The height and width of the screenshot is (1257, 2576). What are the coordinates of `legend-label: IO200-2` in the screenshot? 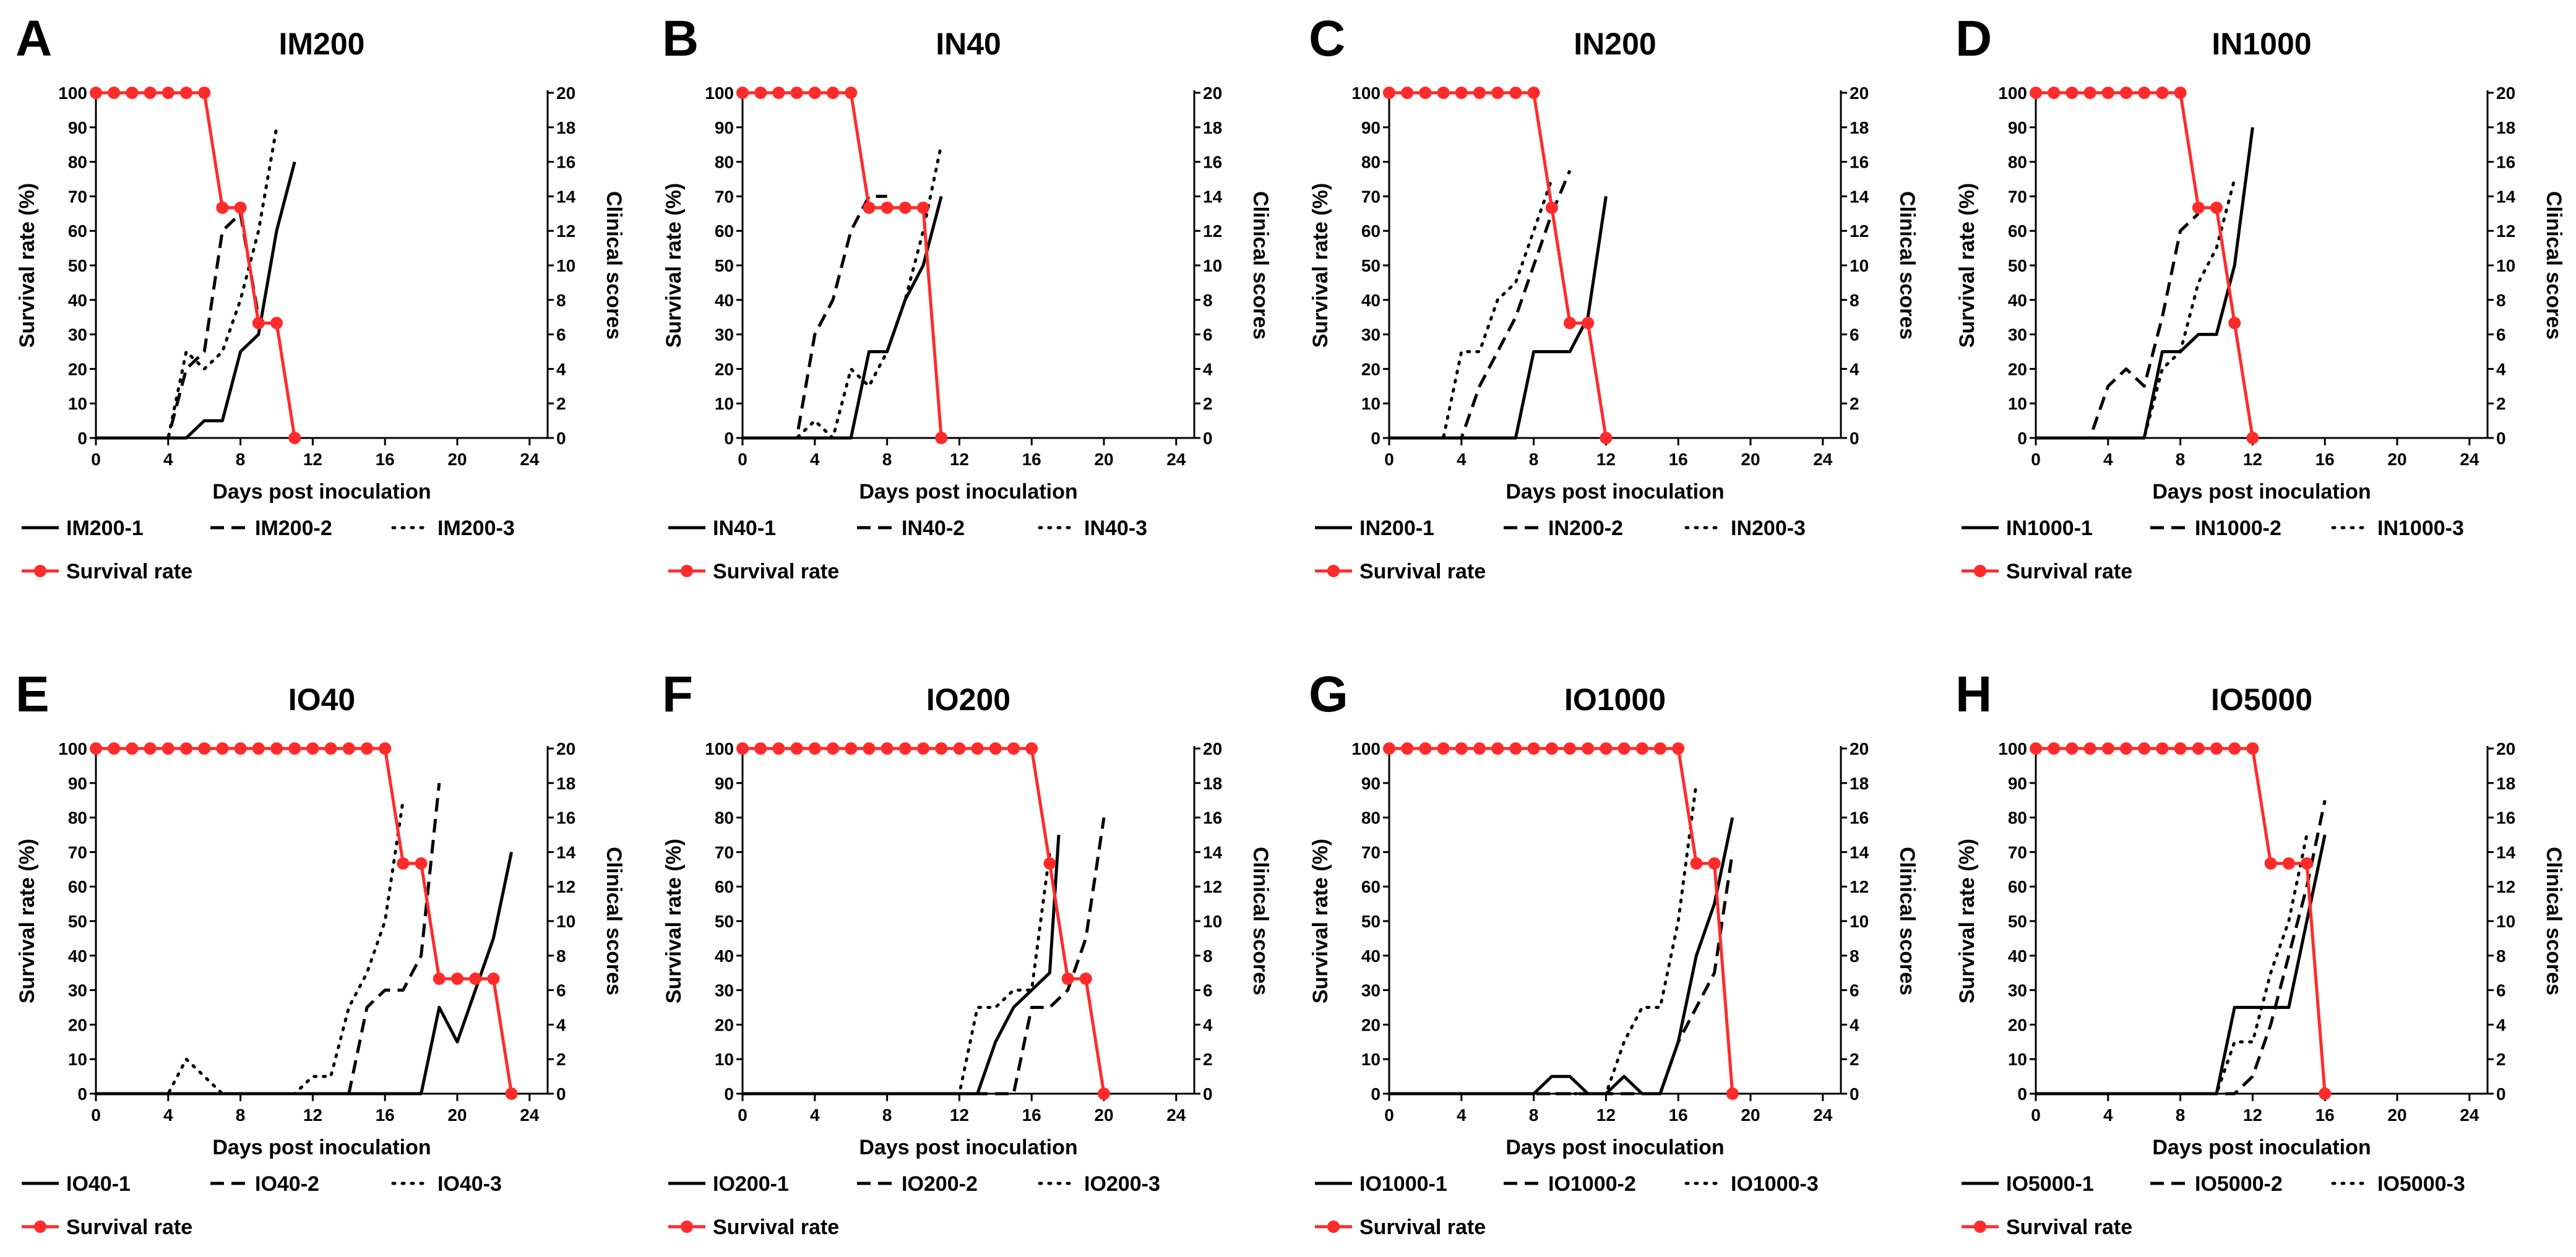 It's located at (940, 1184).